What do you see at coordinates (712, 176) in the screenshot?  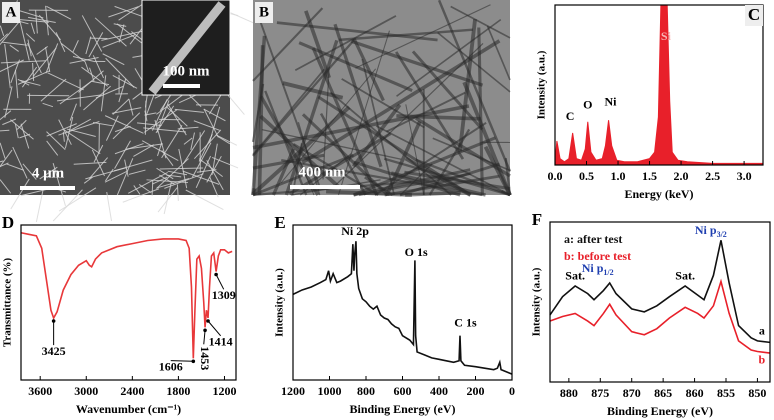 I see `x-tick-label: 2.5` at bounding box center [712, 176].